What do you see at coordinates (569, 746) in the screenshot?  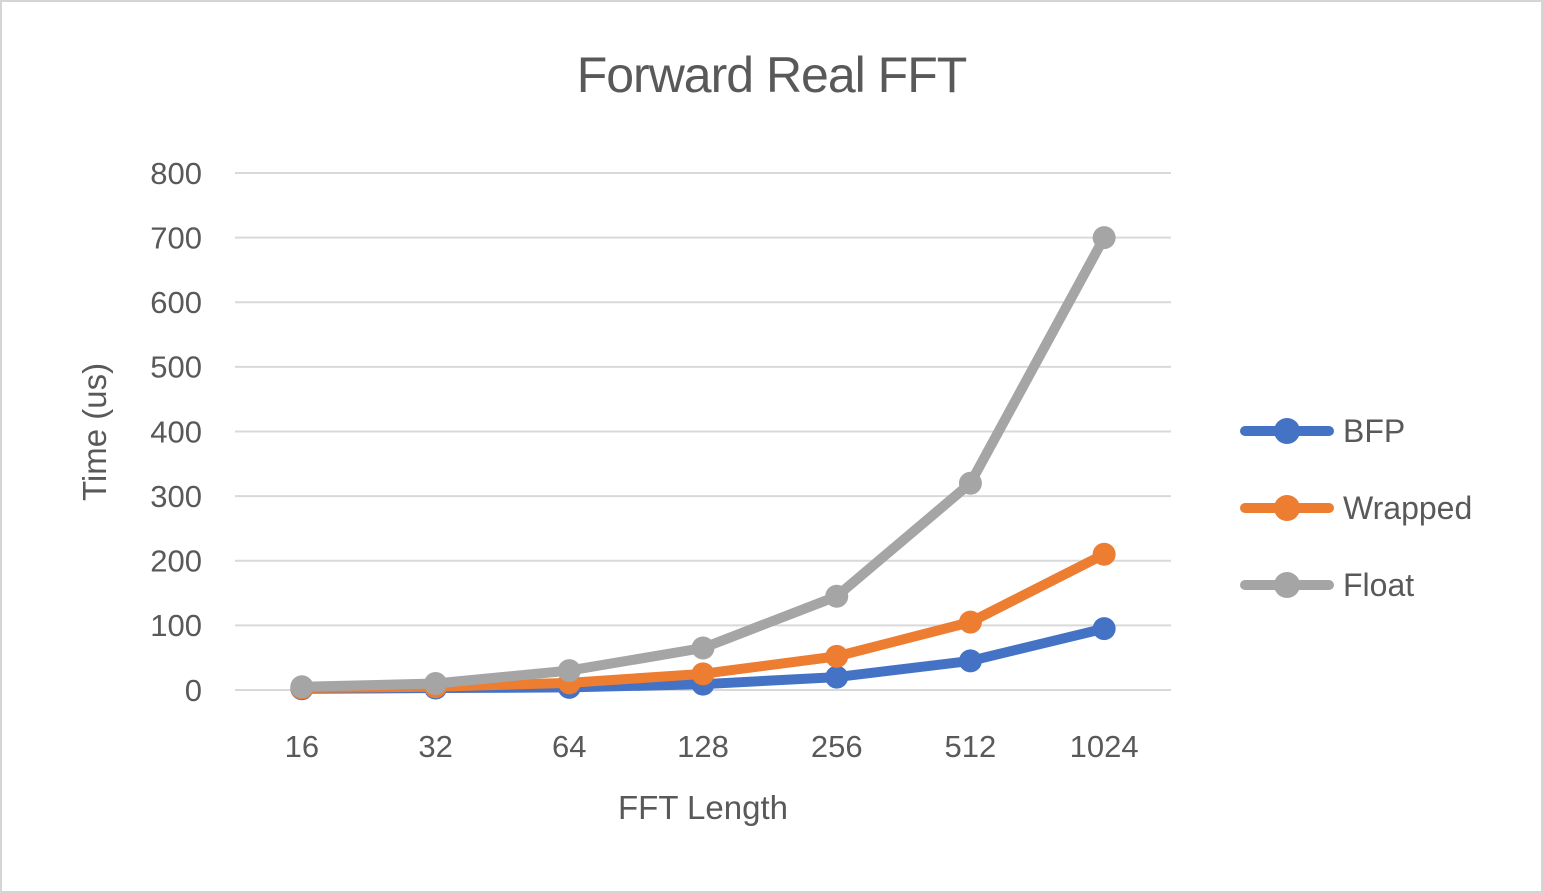 I see `x-tick-label: 64` at bounding box center [569, 746].